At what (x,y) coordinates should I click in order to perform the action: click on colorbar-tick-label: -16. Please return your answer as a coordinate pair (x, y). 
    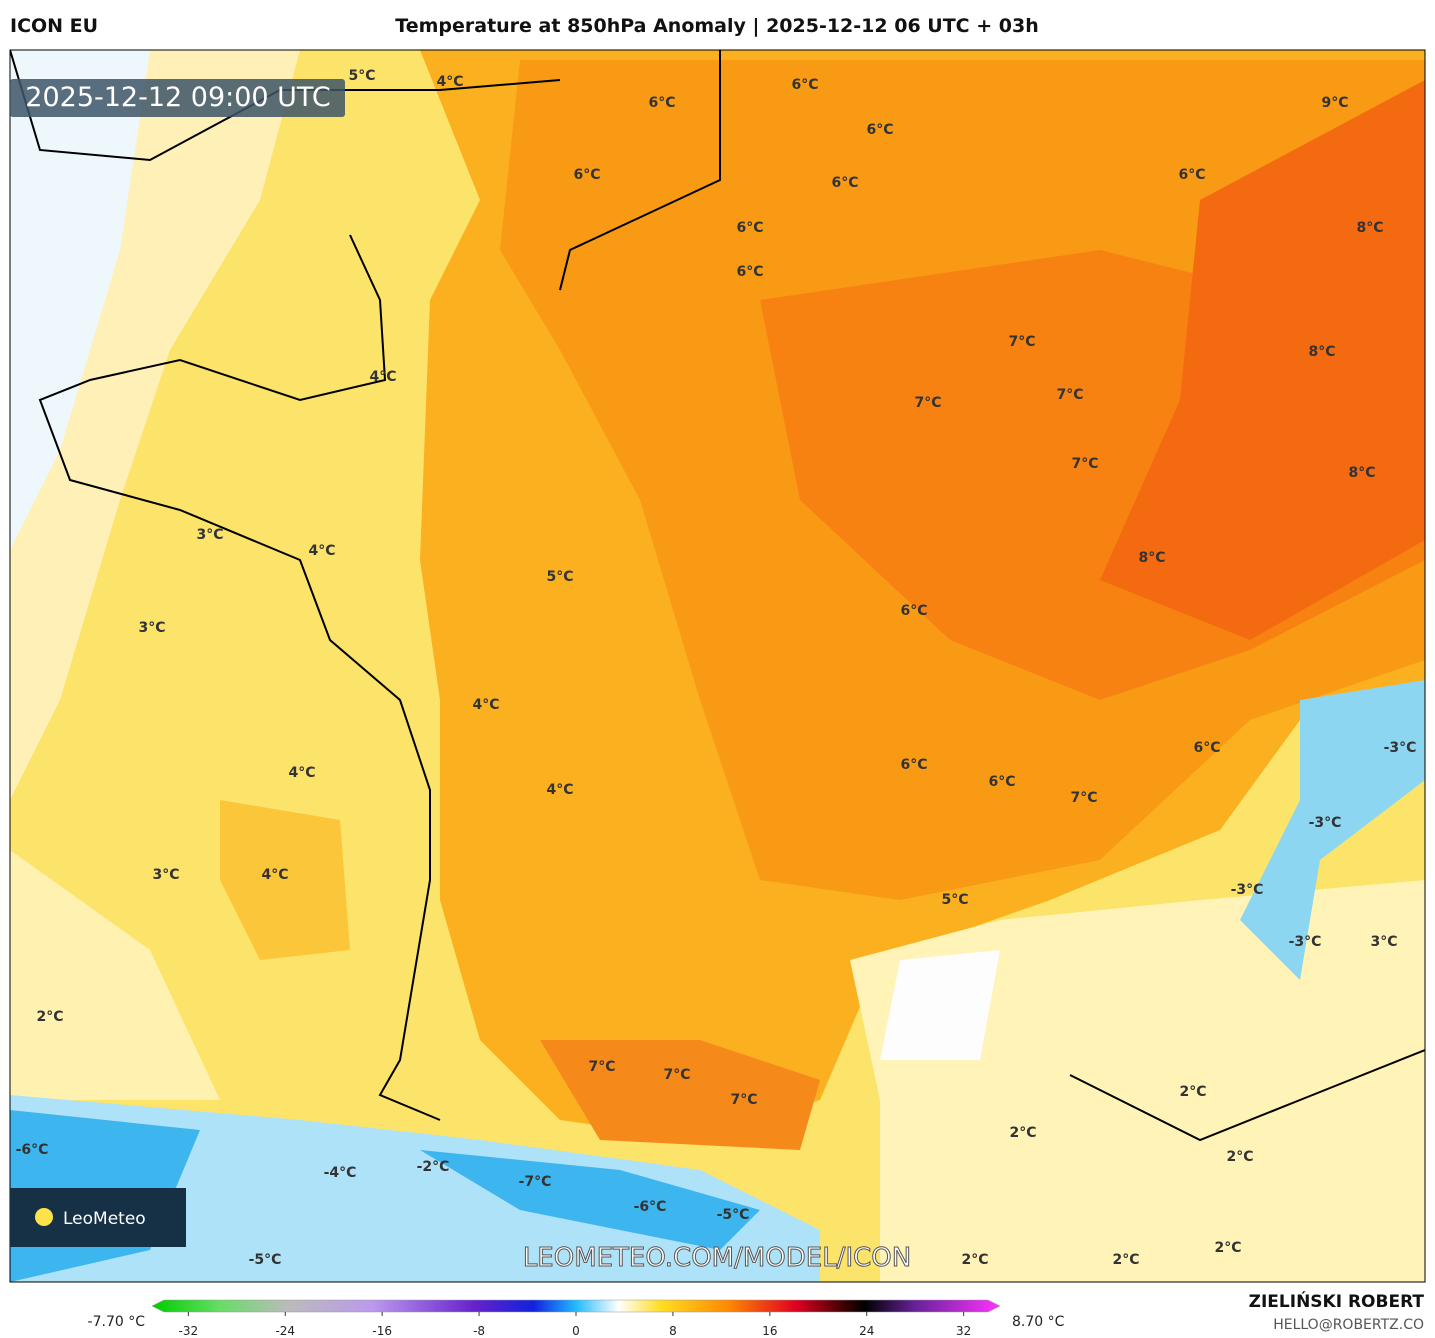
    Looking at the image, I should click on (382, 1331).